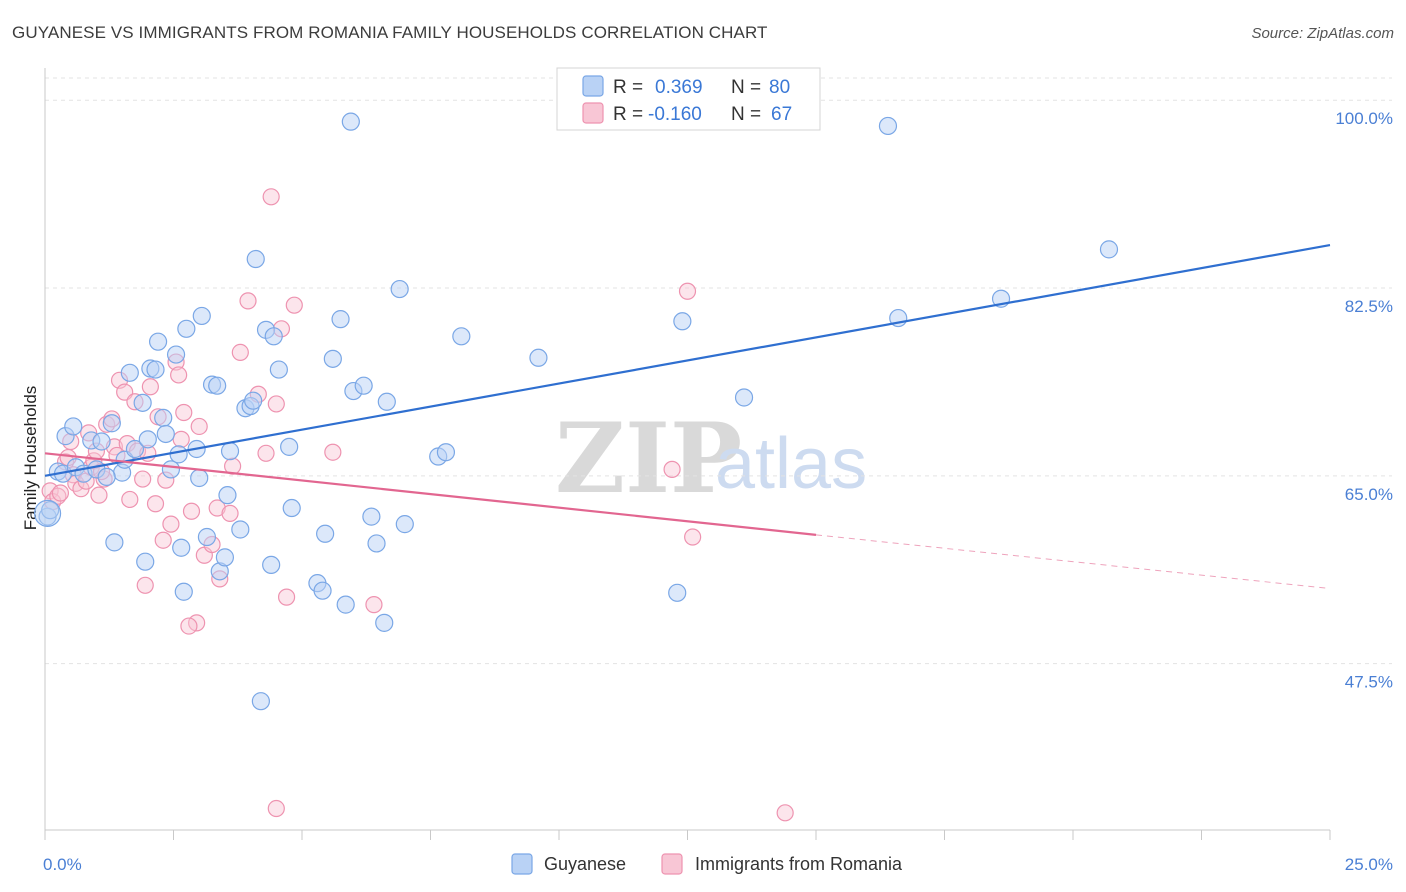 Image resolution: width=1406 pixels, height=892 pixels. I want to click on y-tick-label: 100.0%, so click(1364, 118).